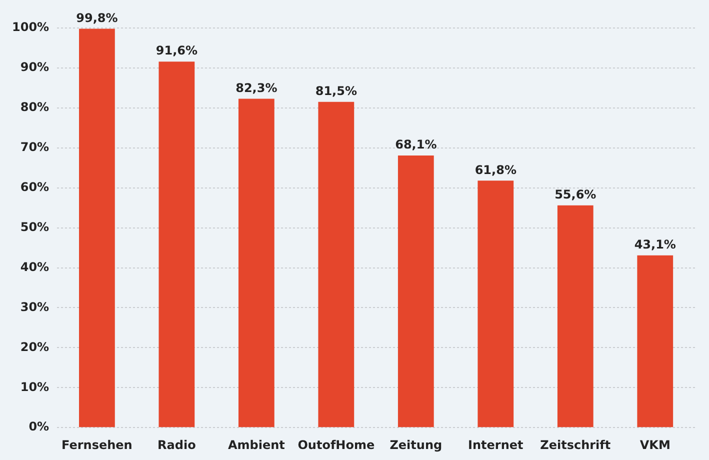 Image resolution: width=709 pixels, height=460 pixels. Describe the element at coordinates (655, 445) in the screenshot. I see `x-tick-label: VKM` at that location.